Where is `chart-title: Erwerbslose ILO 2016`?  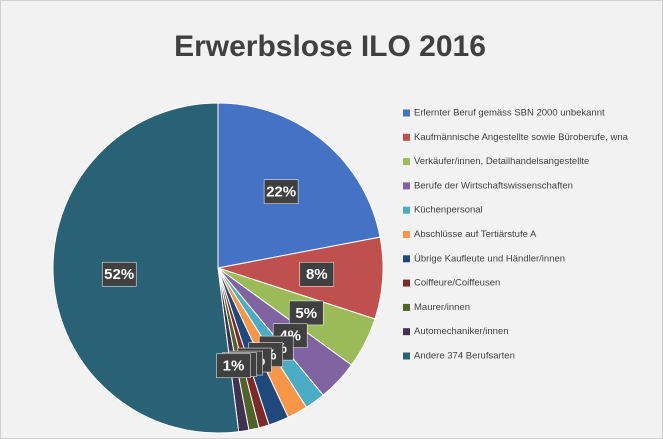 chart-title: Erwerbslose ILO 2016 is located at coordinates (330, 46).